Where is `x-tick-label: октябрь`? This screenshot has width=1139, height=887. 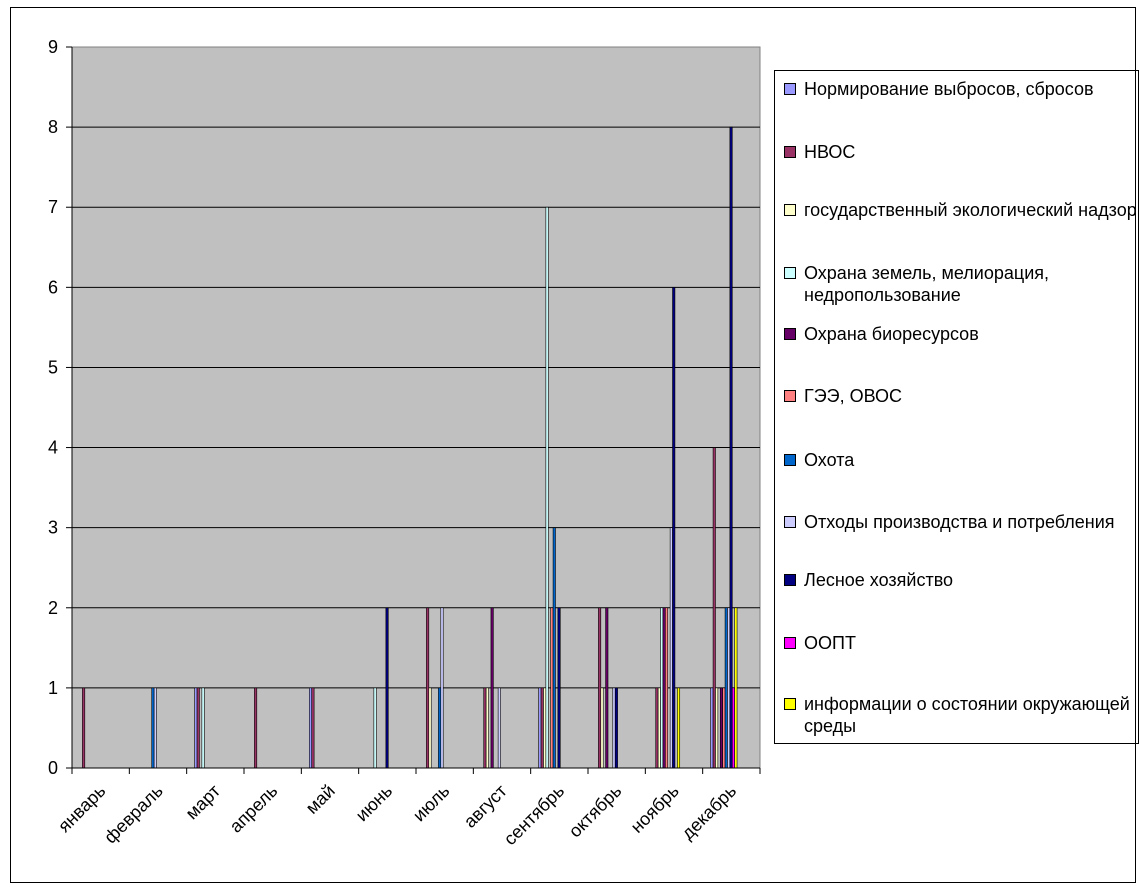 x-tick-label: октябрь is located at coordinates (595, 811).